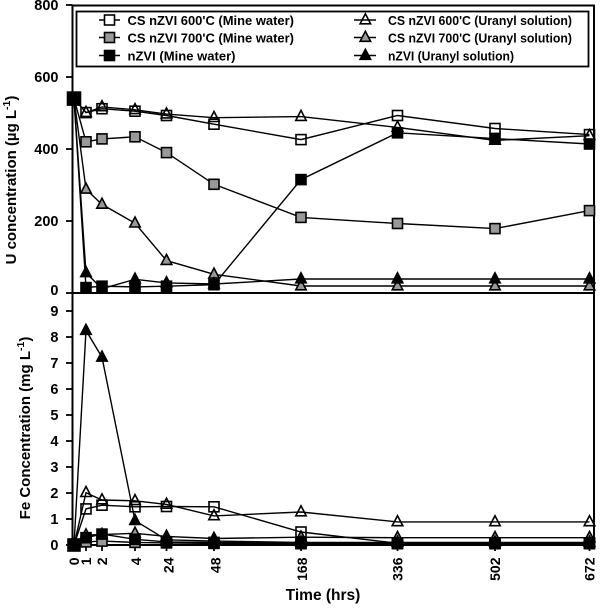 The image size is (600, 613). Describe the element at coordinates (302, 569) in the screenshot. I see `svg-text: 168` at that location.